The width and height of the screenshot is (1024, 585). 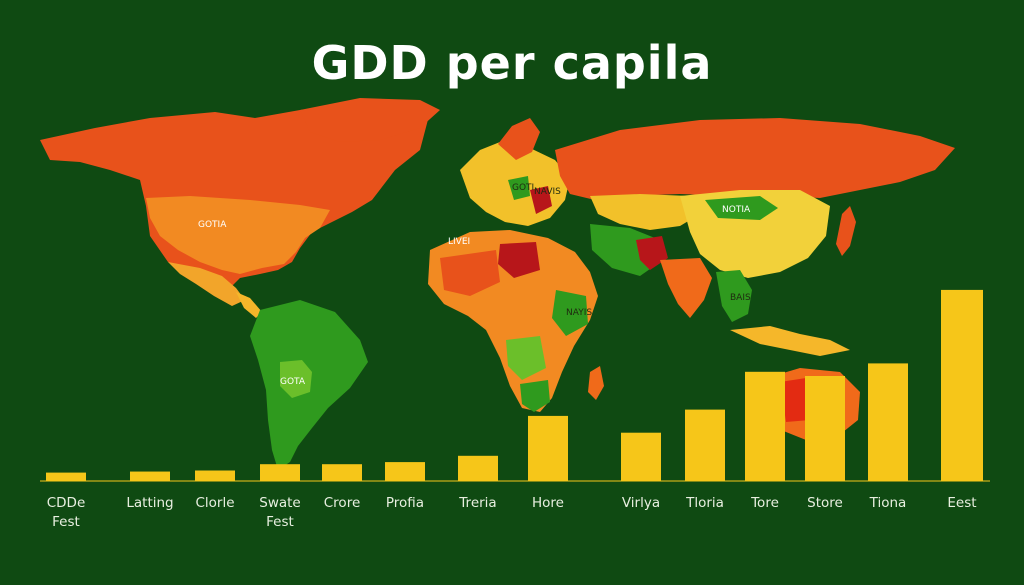 I want to click on x-tick-label: Latting, so click(x=149, y=503).